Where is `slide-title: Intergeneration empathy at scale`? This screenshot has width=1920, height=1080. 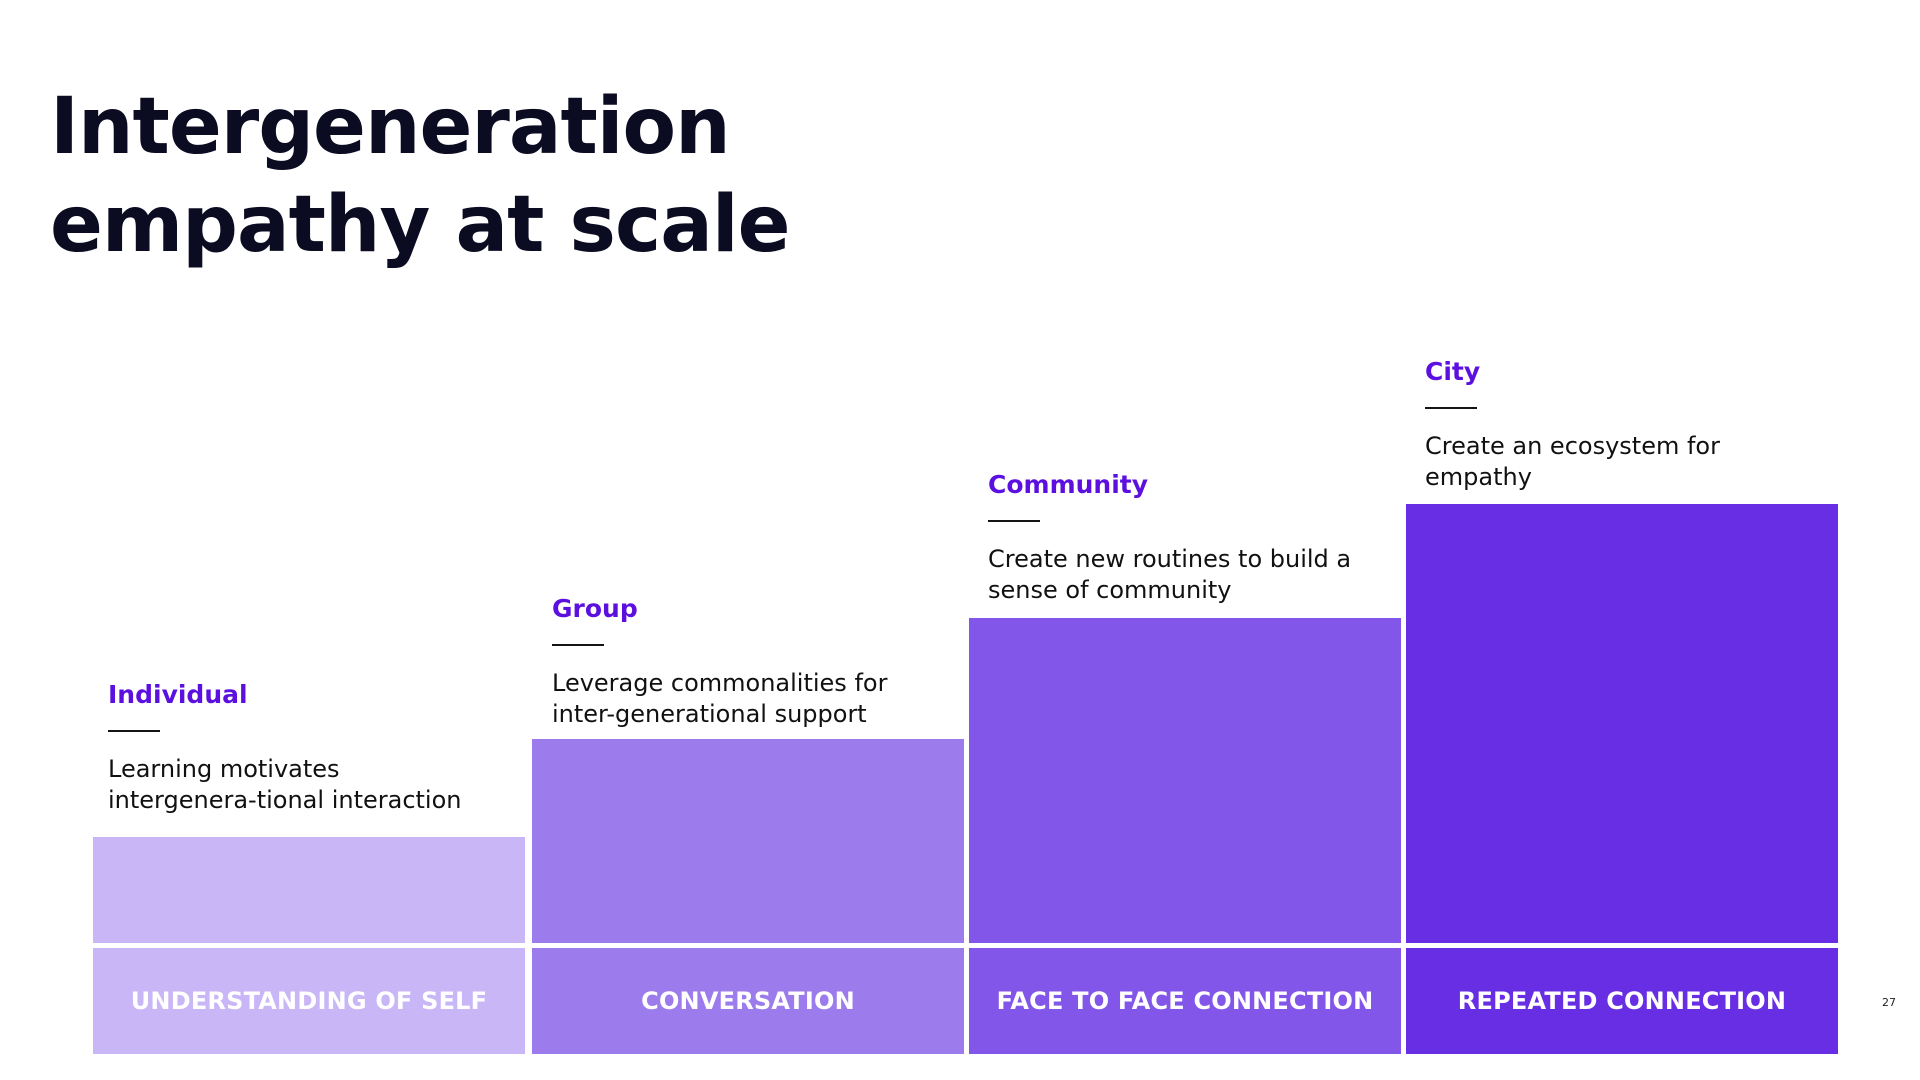 slide-title: Intergeneration empathy at scale is located at coordinates (420, 176).